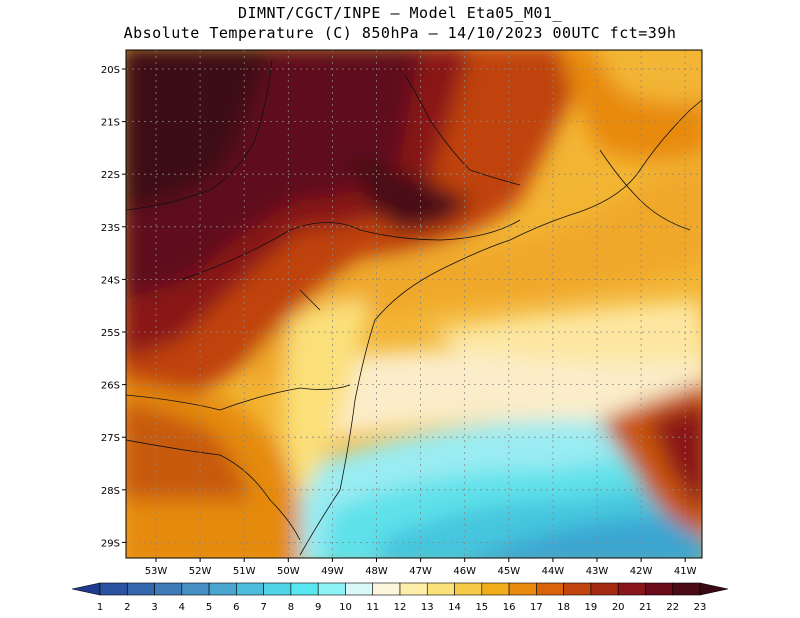  I want to click on colorbar-label: 10, so click(345, 607).